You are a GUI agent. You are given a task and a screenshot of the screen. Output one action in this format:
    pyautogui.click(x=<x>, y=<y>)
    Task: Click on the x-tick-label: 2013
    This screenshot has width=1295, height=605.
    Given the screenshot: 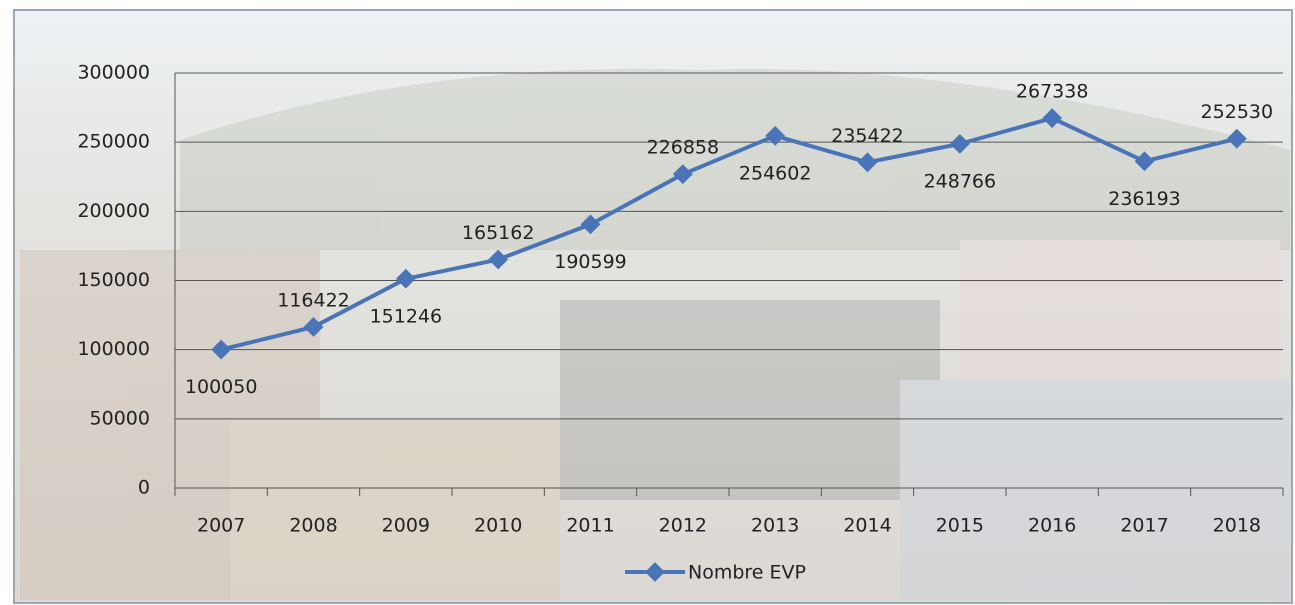 What is the action you would take?
    pyautogui.click(x=775, y=526)
    